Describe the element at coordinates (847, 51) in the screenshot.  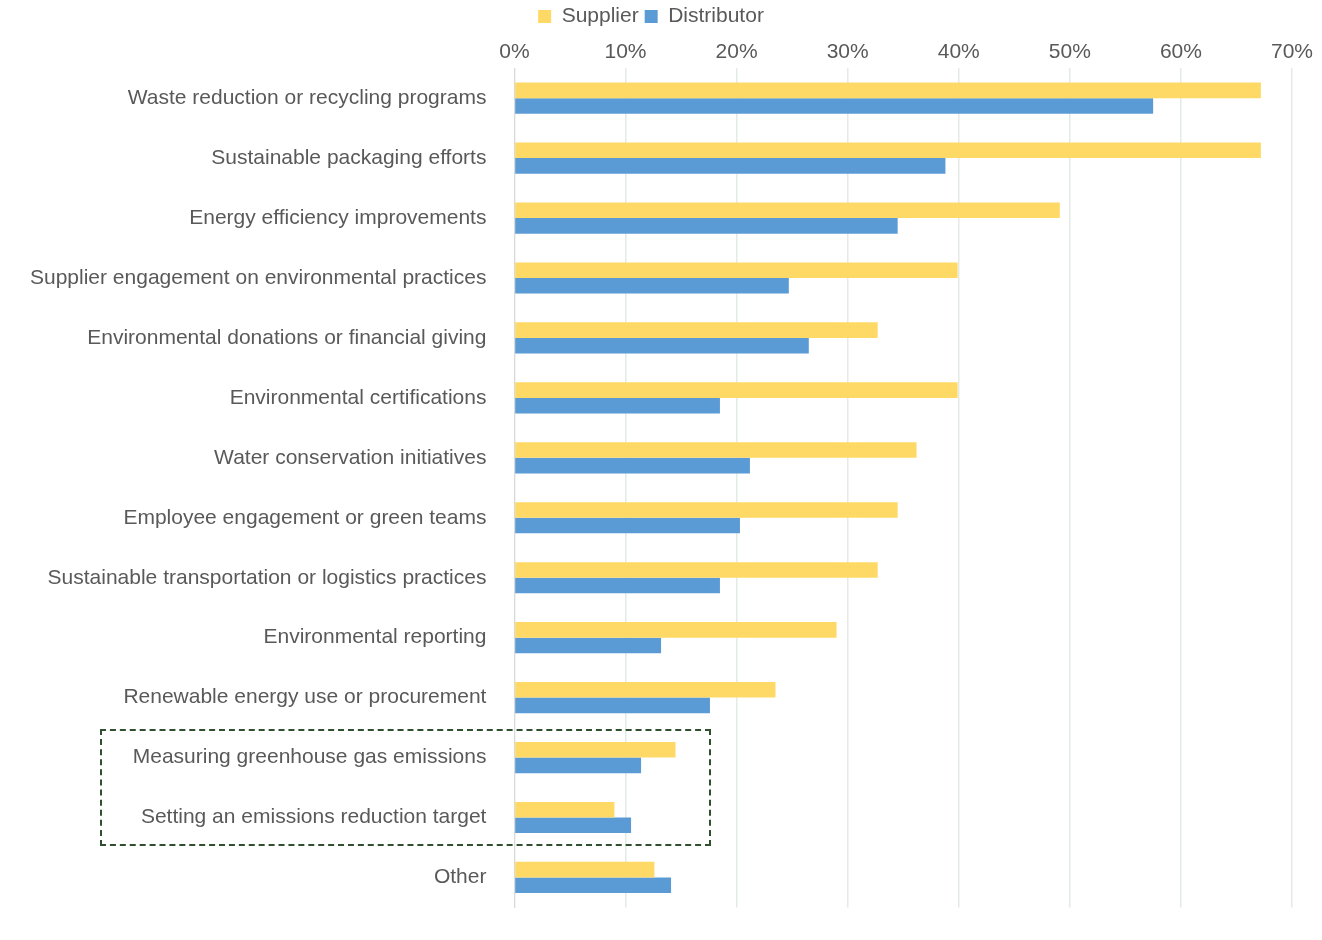
I see `x-tick-label: 30%` at that location.